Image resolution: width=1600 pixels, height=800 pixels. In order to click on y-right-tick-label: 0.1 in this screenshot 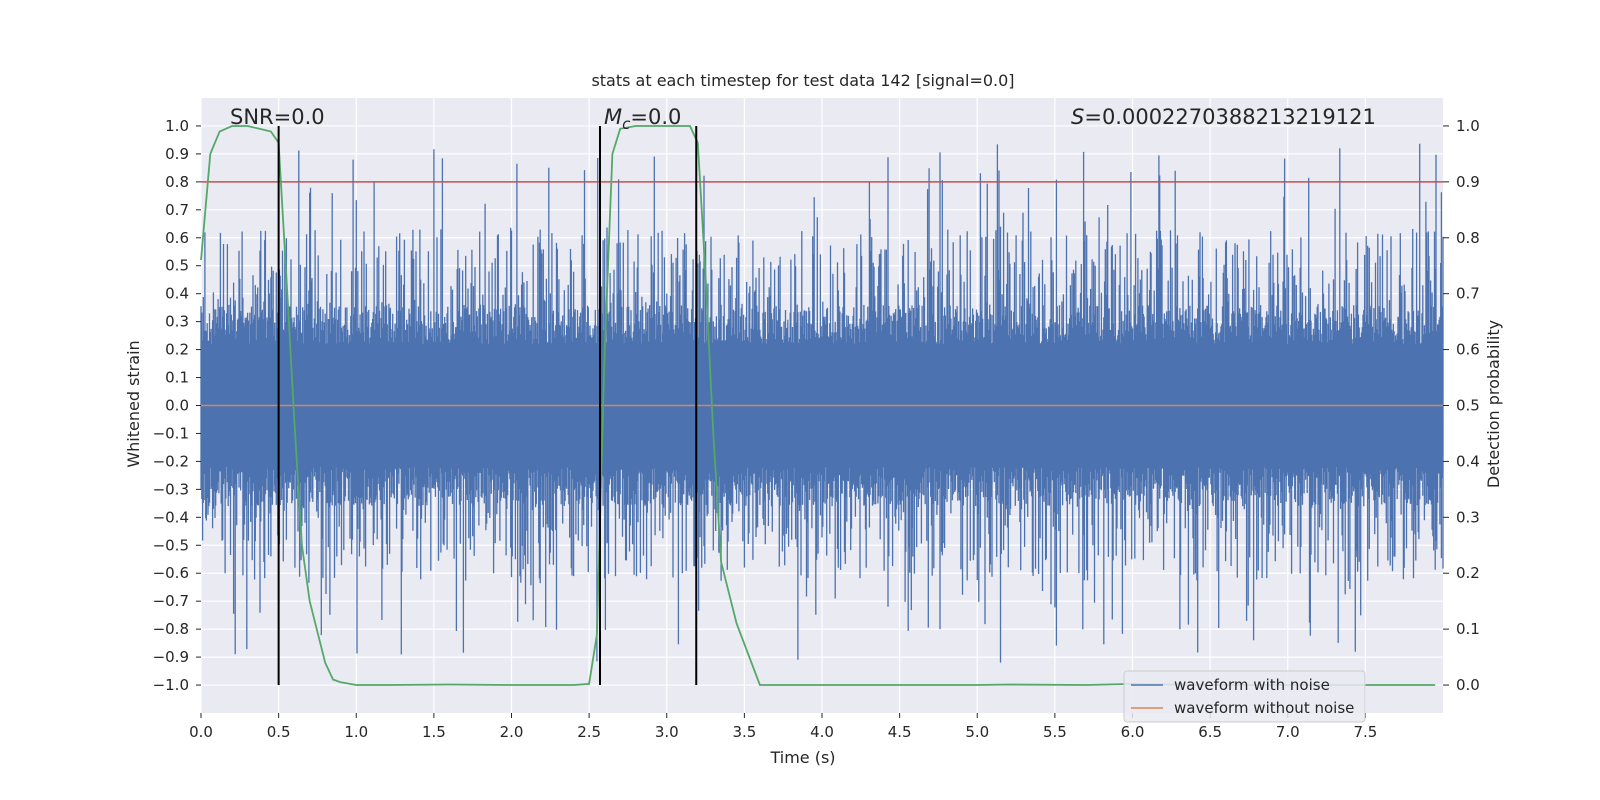, I will do `click(1468, 629)`.